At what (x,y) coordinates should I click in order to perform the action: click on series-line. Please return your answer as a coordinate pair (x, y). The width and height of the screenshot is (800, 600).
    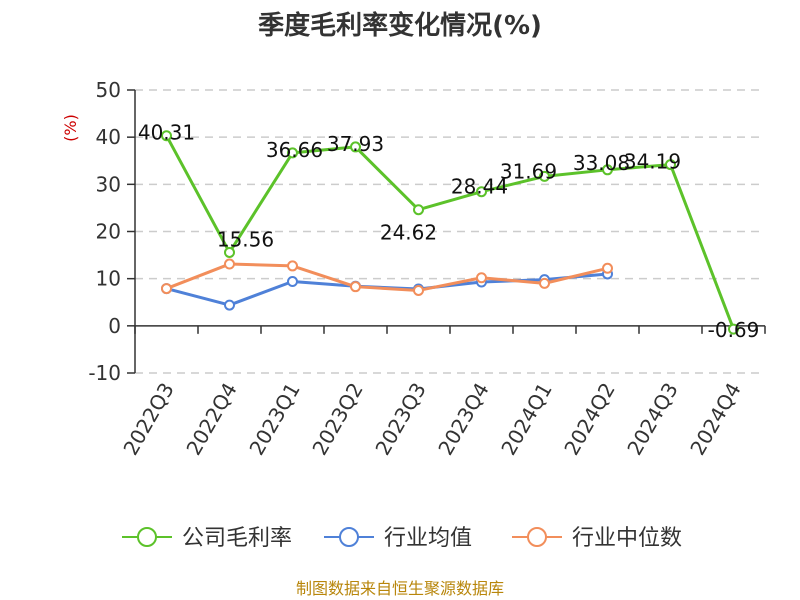
    Looking at the image, I should click on (386, 277).